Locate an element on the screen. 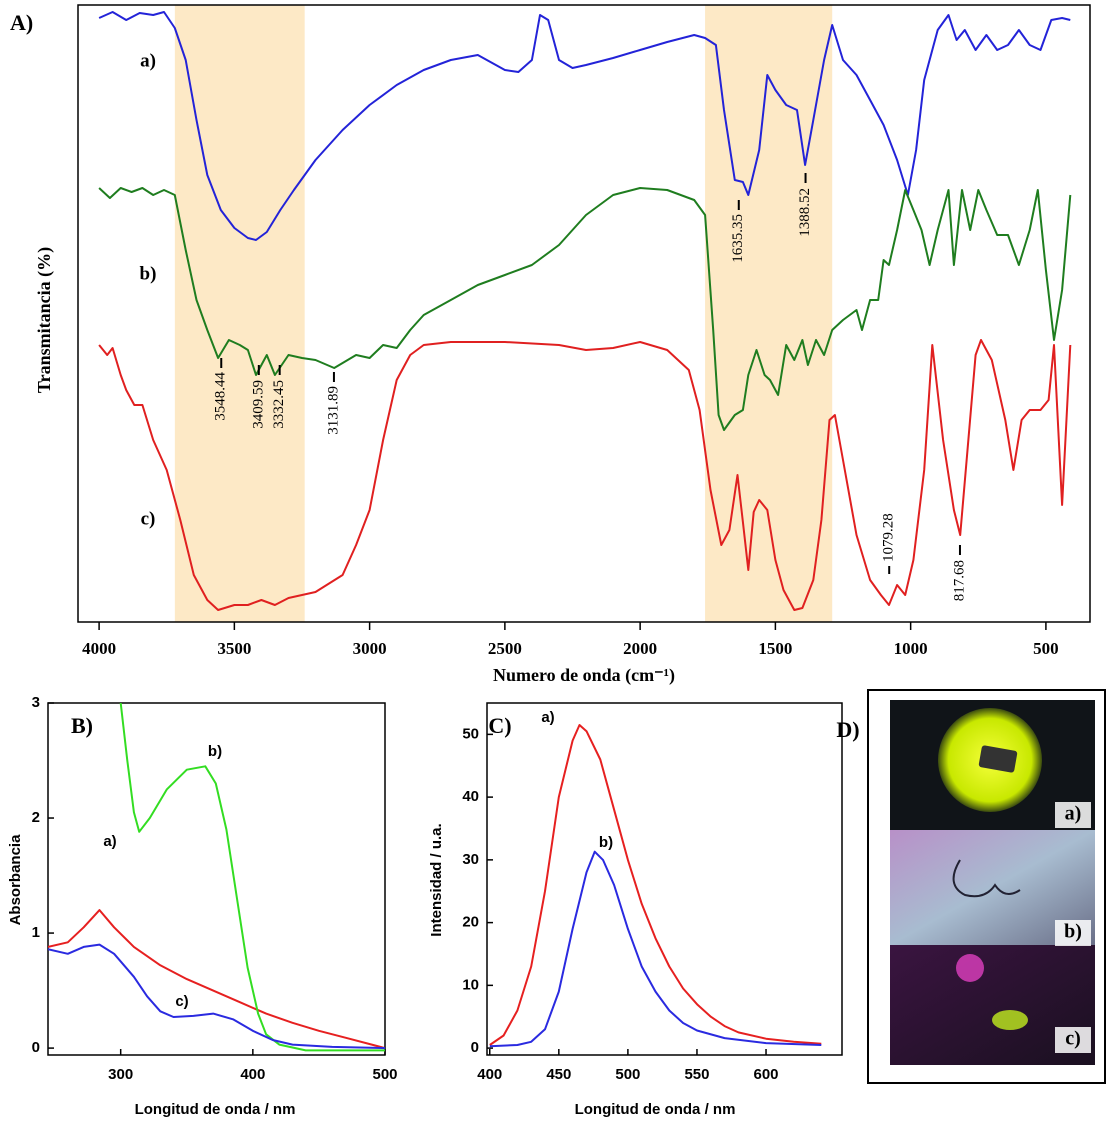  photo-caption: c) is located at coordinates (1073, 1039).